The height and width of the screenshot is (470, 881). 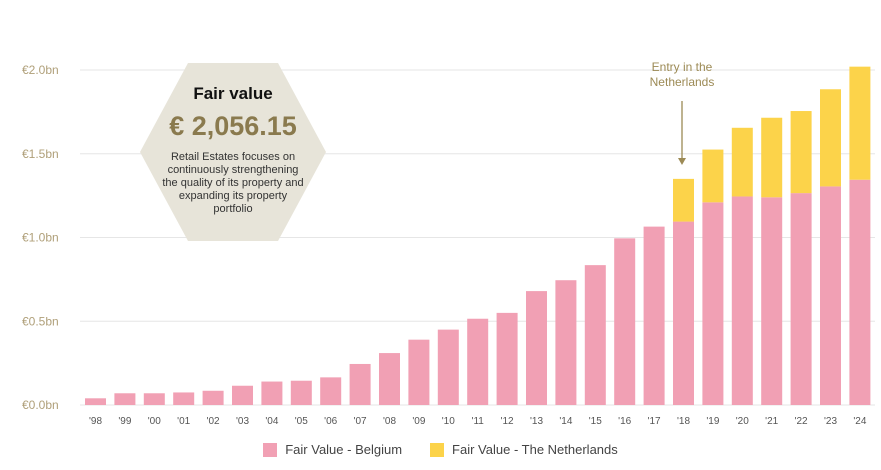 What do you see at coordinates (154, 421) in the screenshot?
I see `x-tick-label: '00` at bounding box center [154, 421].